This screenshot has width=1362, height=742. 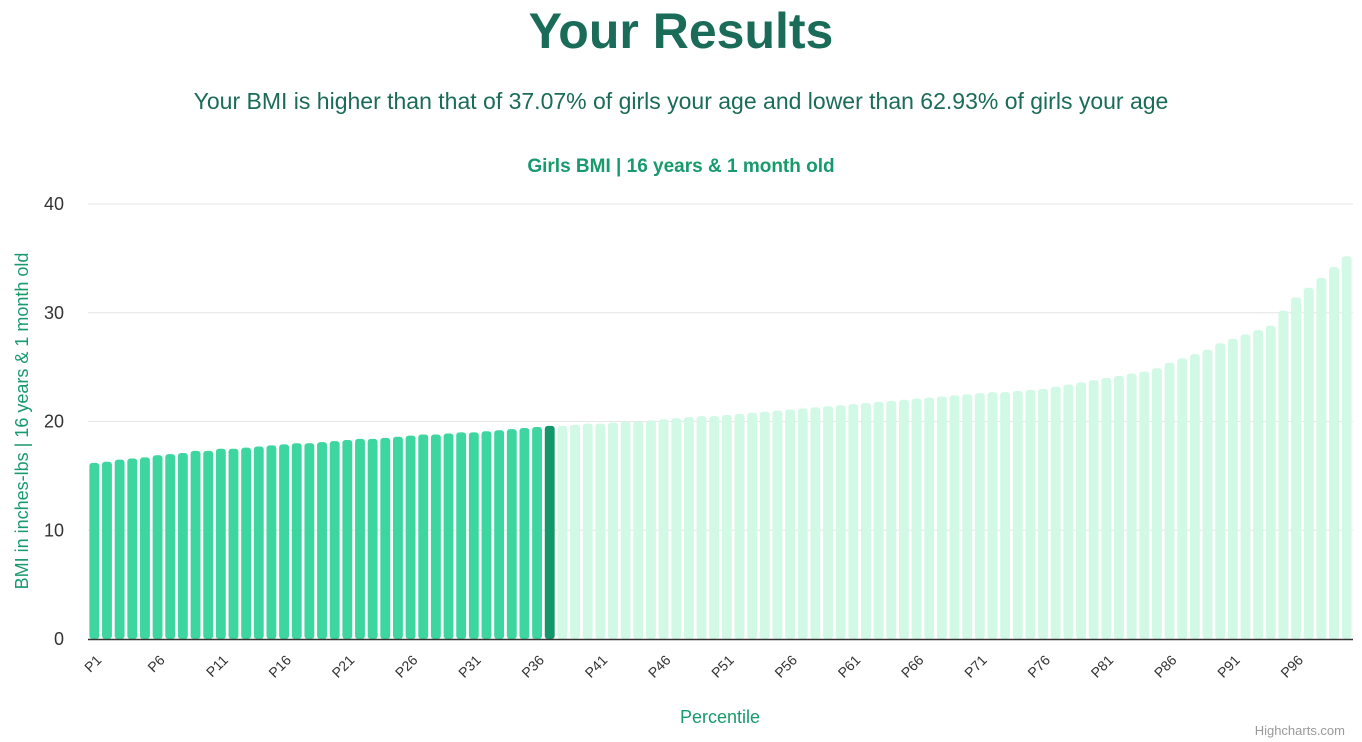 I want to click on bar-p15, so click(x=271, y=542).